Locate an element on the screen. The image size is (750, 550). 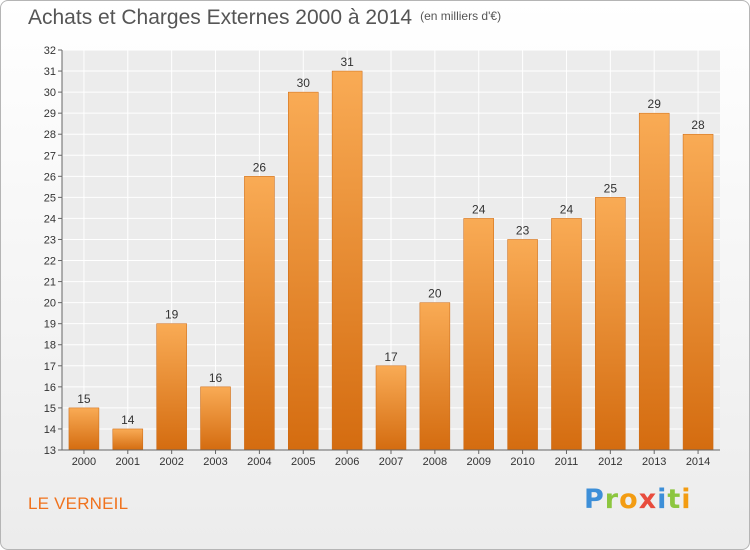
x-tick-label: 2013 is located at coordinates (654, 462).